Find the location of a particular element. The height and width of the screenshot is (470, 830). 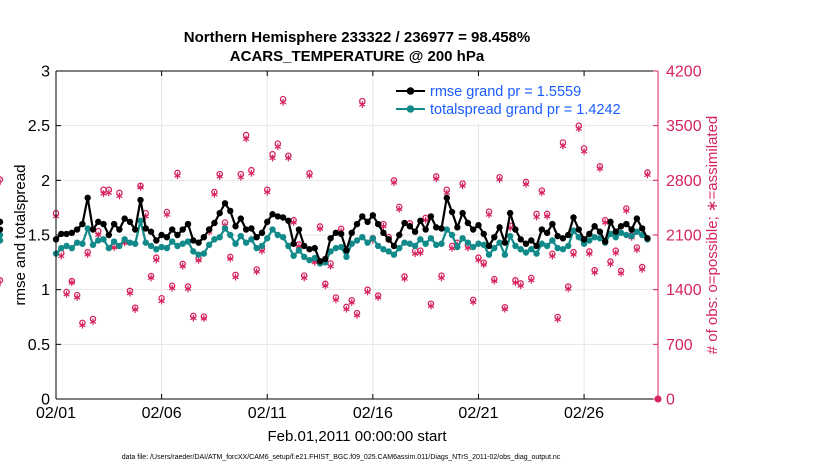

left-y-tick-label: 1 is located at coordinates (45, 290).